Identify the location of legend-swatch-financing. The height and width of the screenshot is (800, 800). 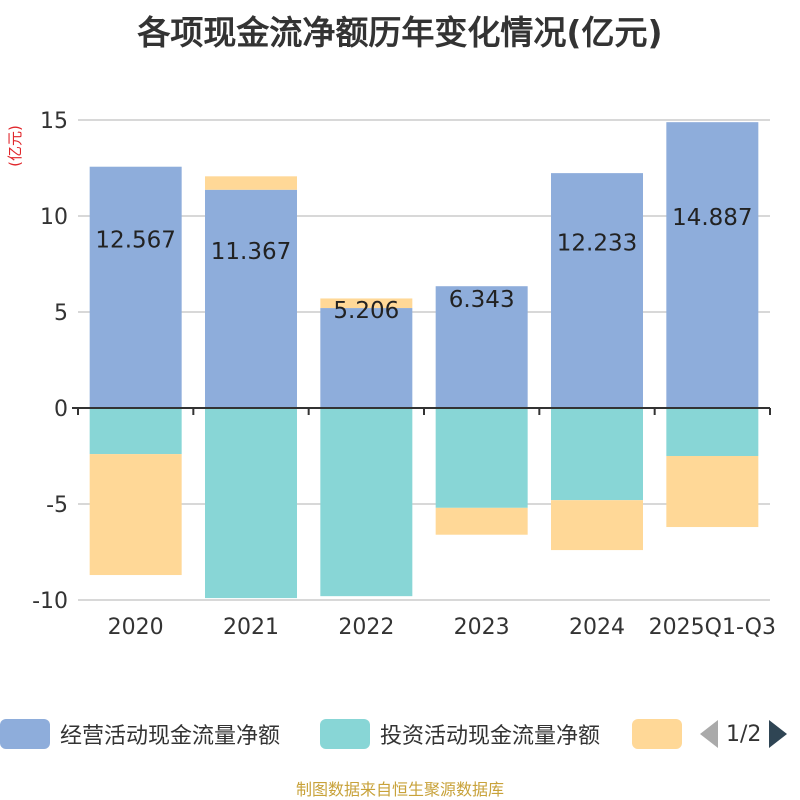
(657, 734).